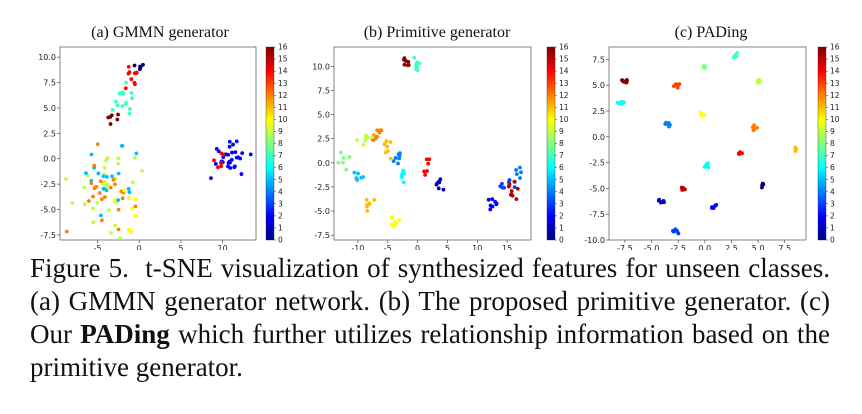 The image size is (862, 414). Describe the element at coordinates (835, 59) in the screenshot. I see `colorbar-tick-label: 15` at that location.